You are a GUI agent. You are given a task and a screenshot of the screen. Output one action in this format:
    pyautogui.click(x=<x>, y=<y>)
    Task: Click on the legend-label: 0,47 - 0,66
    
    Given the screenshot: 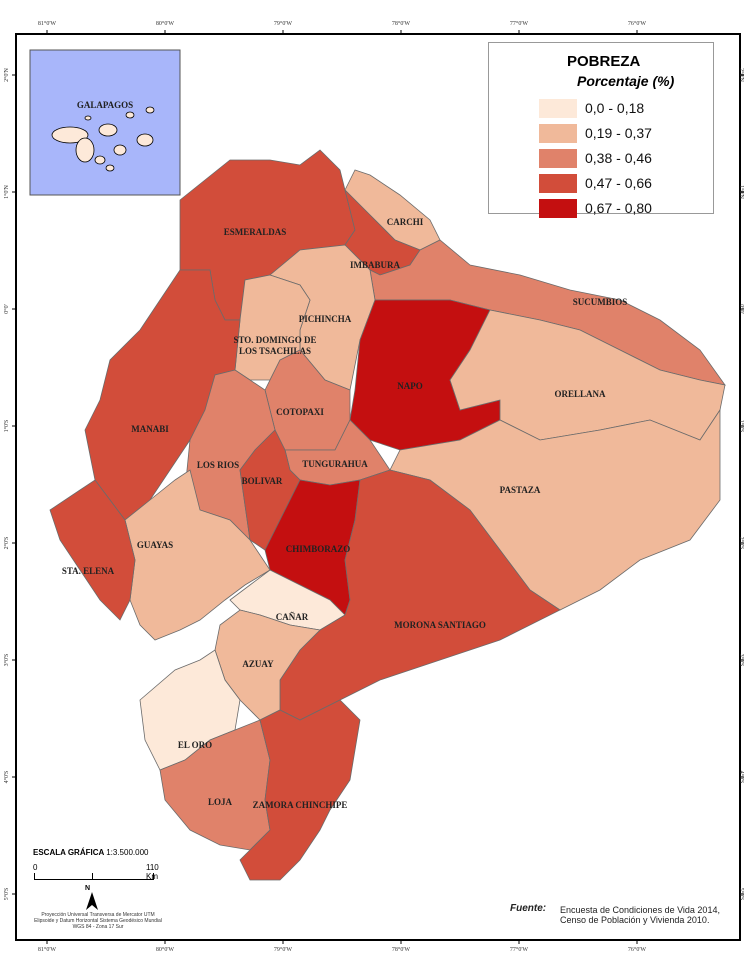 What is the action you would take?
    pyautogui.click(x=618, y=183)
    